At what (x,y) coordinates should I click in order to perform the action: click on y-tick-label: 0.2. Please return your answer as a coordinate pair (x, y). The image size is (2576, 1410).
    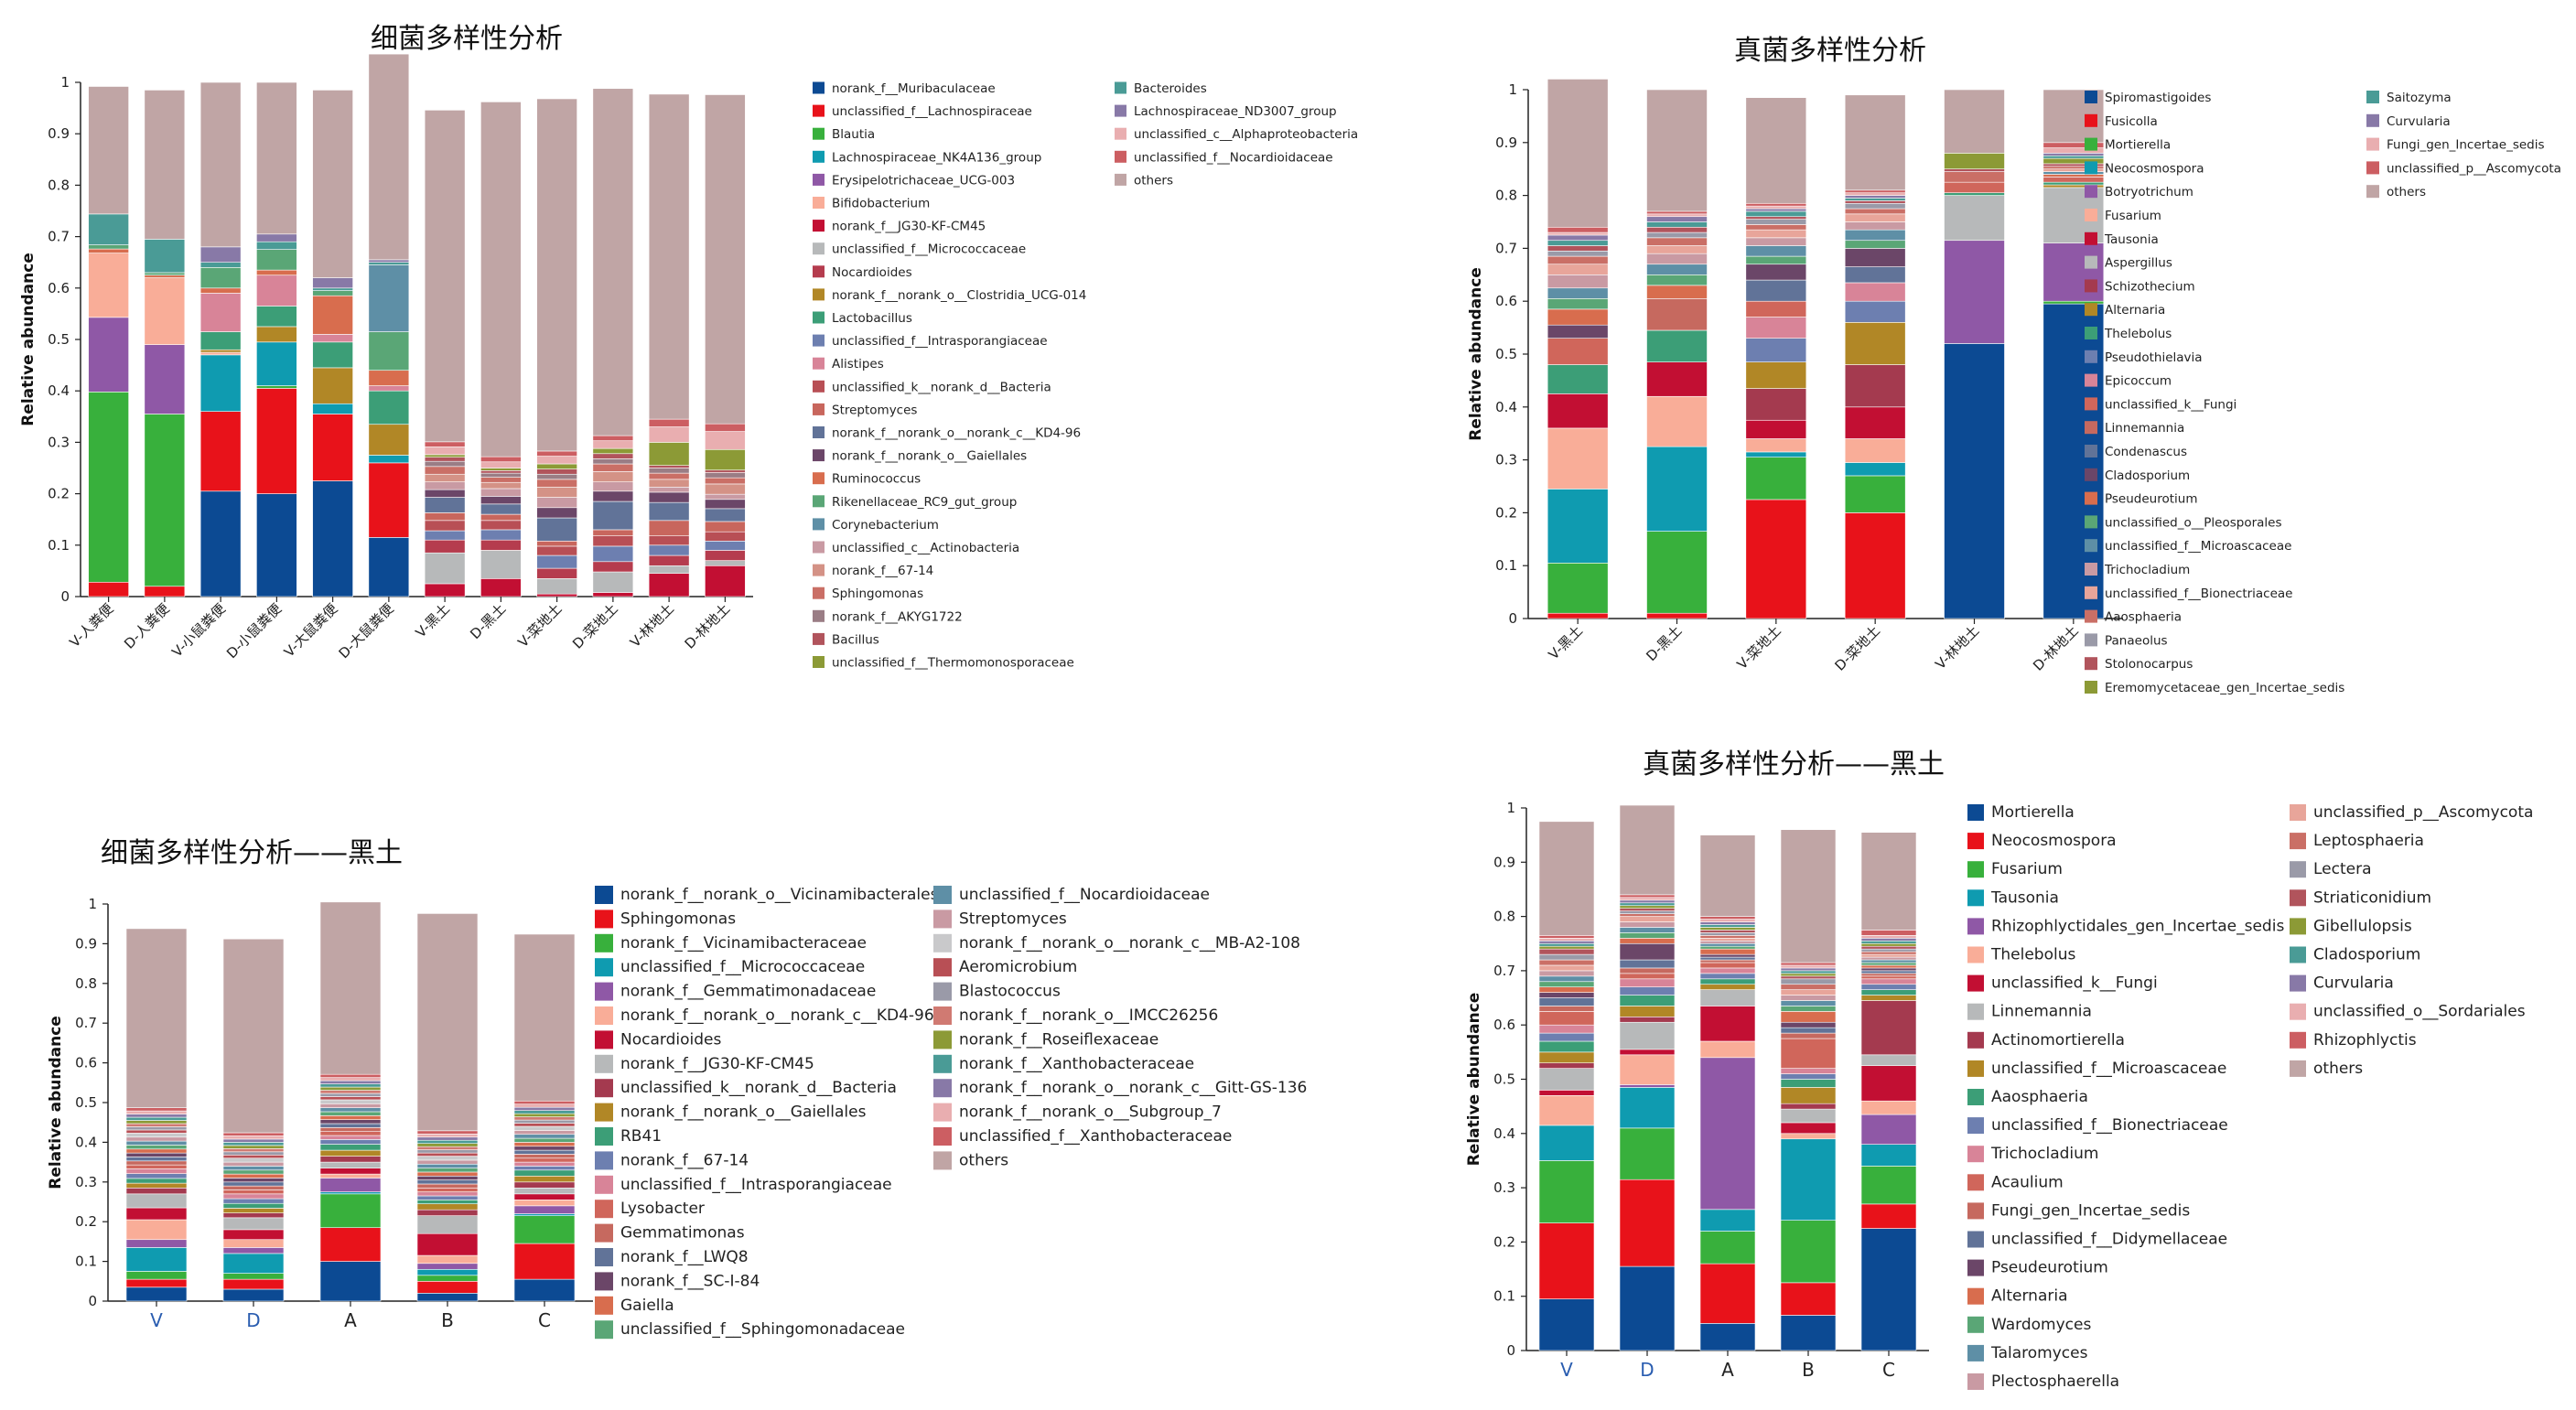
    Looking at the image, I should click on (1506, 512).